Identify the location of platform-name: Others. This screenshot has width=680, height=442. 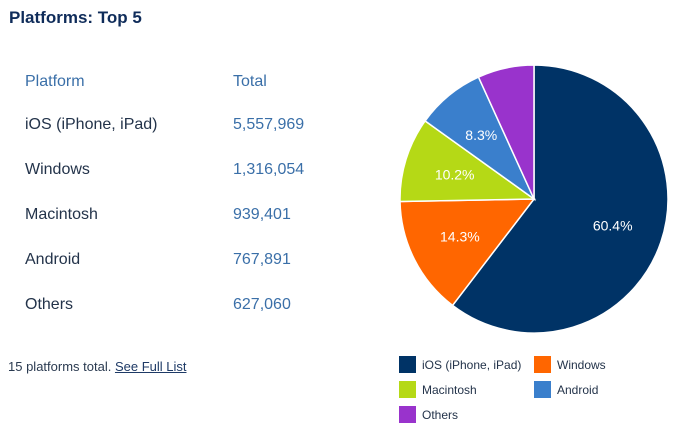
(49, 304).